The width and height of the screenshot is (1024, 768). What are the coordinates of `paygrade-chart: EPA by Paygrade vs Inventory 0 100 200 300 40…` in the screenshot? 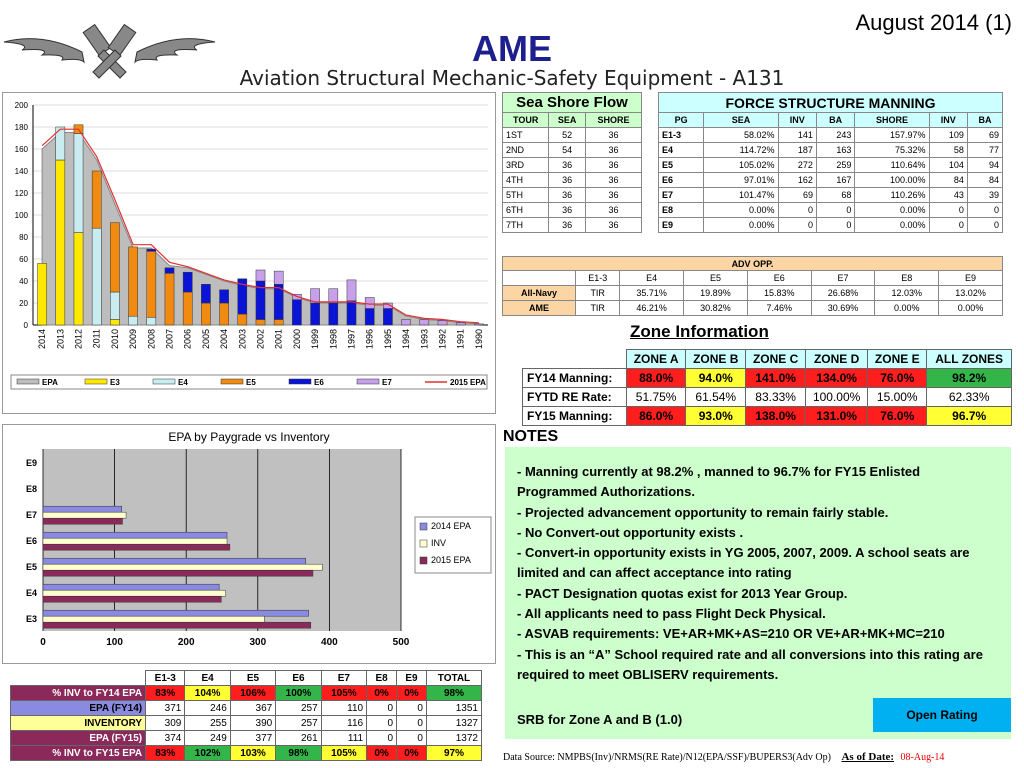 It's located at (259, 539).